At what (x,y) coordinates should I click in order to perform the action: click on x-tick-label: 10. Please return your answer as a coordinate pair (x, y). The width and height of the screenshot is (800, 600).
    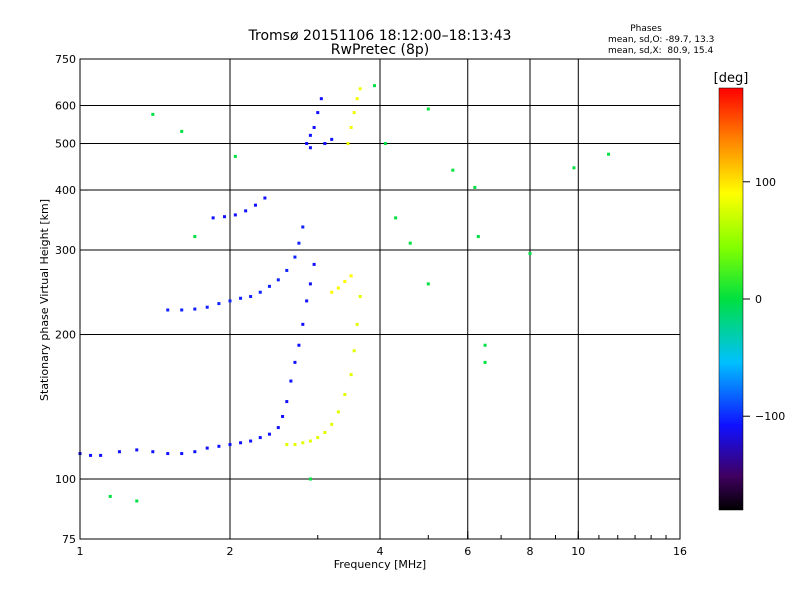
    Looking at the image, I should click on (578, 551).